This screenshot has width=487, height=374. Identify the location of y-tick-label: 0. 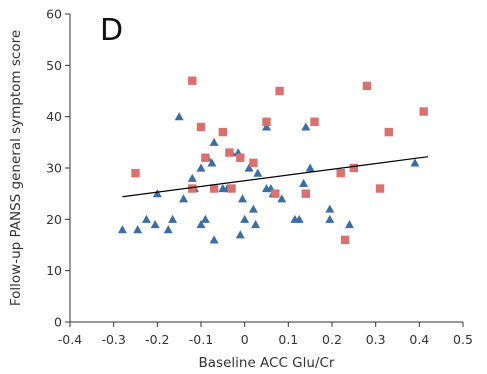
(58, 322).